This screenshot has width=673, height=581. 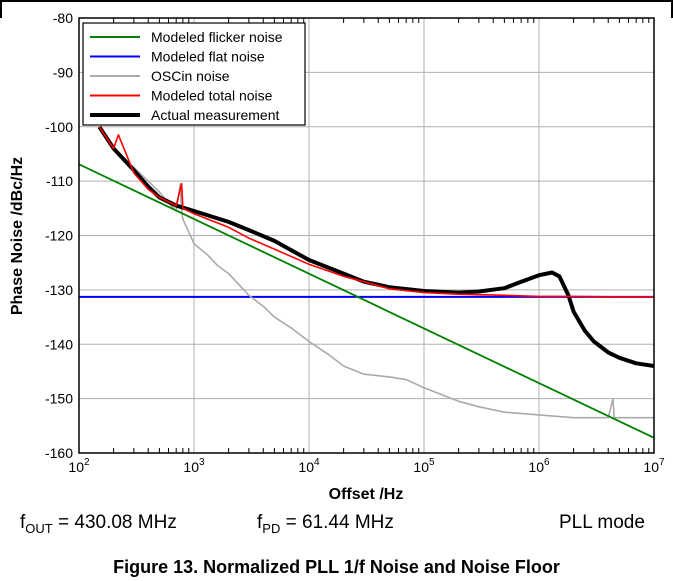 I want to click on fpd-note: fPD = 61.44 MHz, so click(x=325, y=524).